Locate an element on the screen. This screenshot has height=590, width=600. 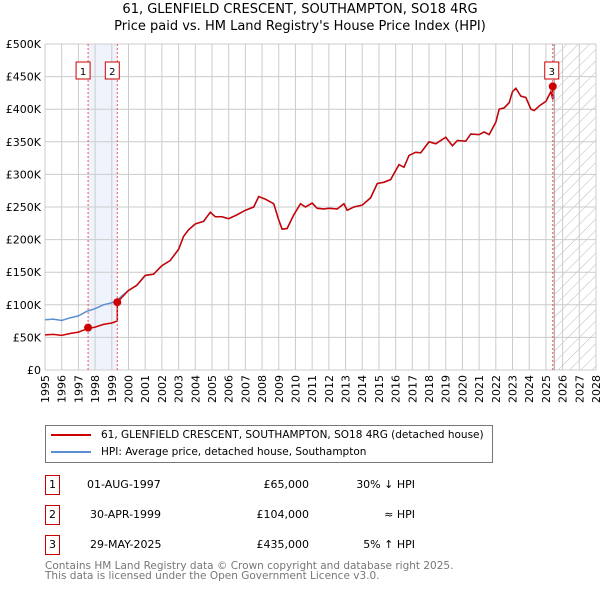
y-tick-label: £0 is located at coordinates (34, 370).